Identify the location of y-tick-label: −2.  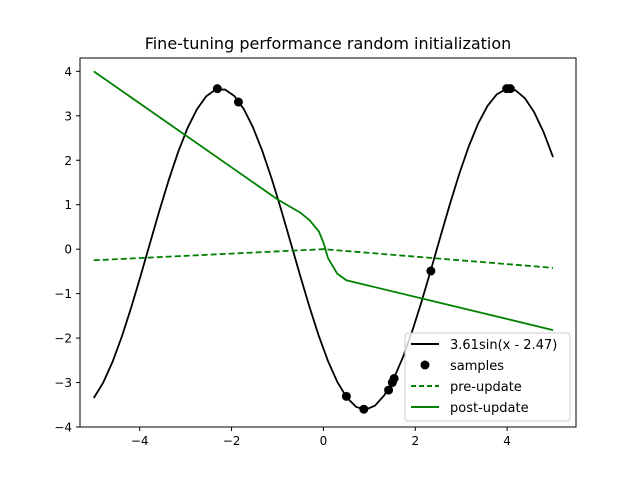
(63, 339).